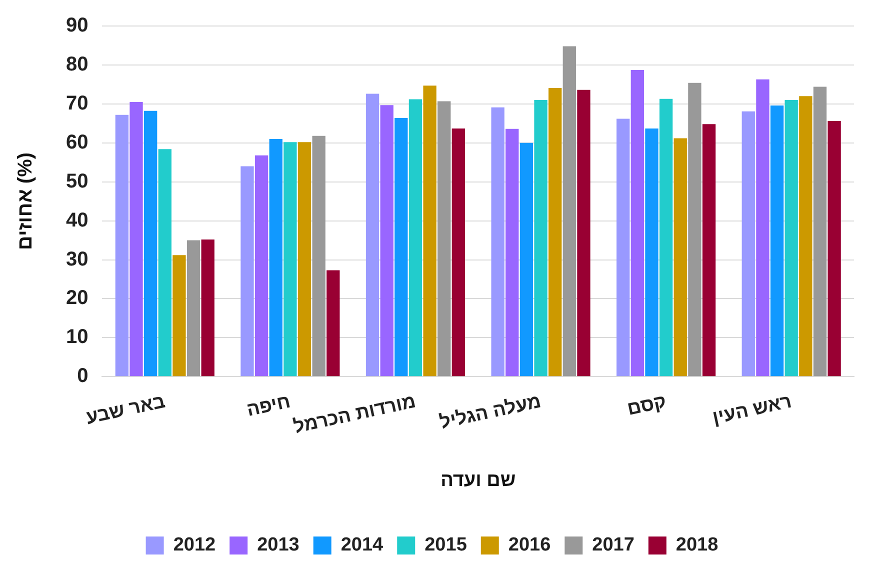  Describe the element at coordinates (77, 259) in the screenshot. I see `y-tick-label: 30` at that location.